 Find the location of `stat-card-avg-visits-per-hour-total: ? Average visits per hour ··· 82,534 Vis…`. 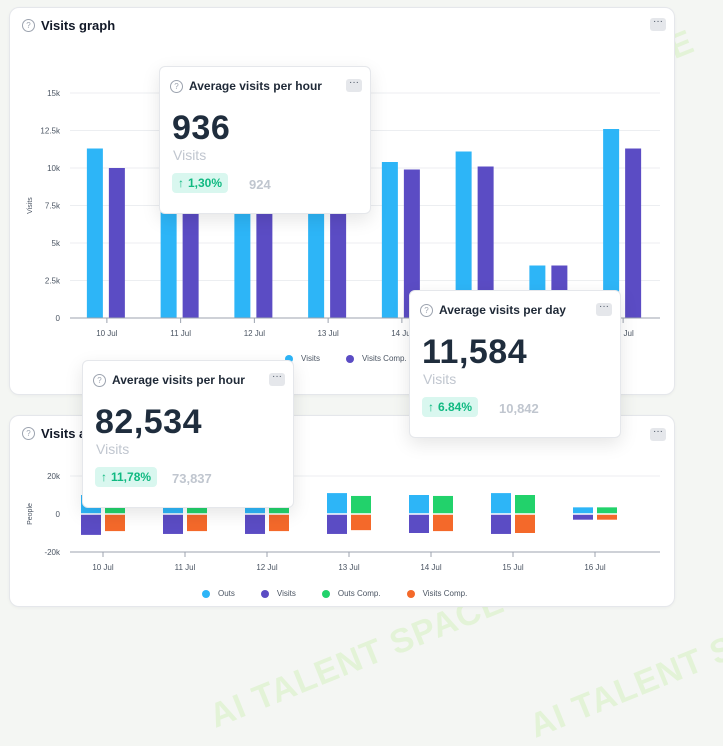

stat-card-avg-visits-per-hour-total: ? Average visits per hour ··· 82,534 Vis… is located at coordinates (188, 434).